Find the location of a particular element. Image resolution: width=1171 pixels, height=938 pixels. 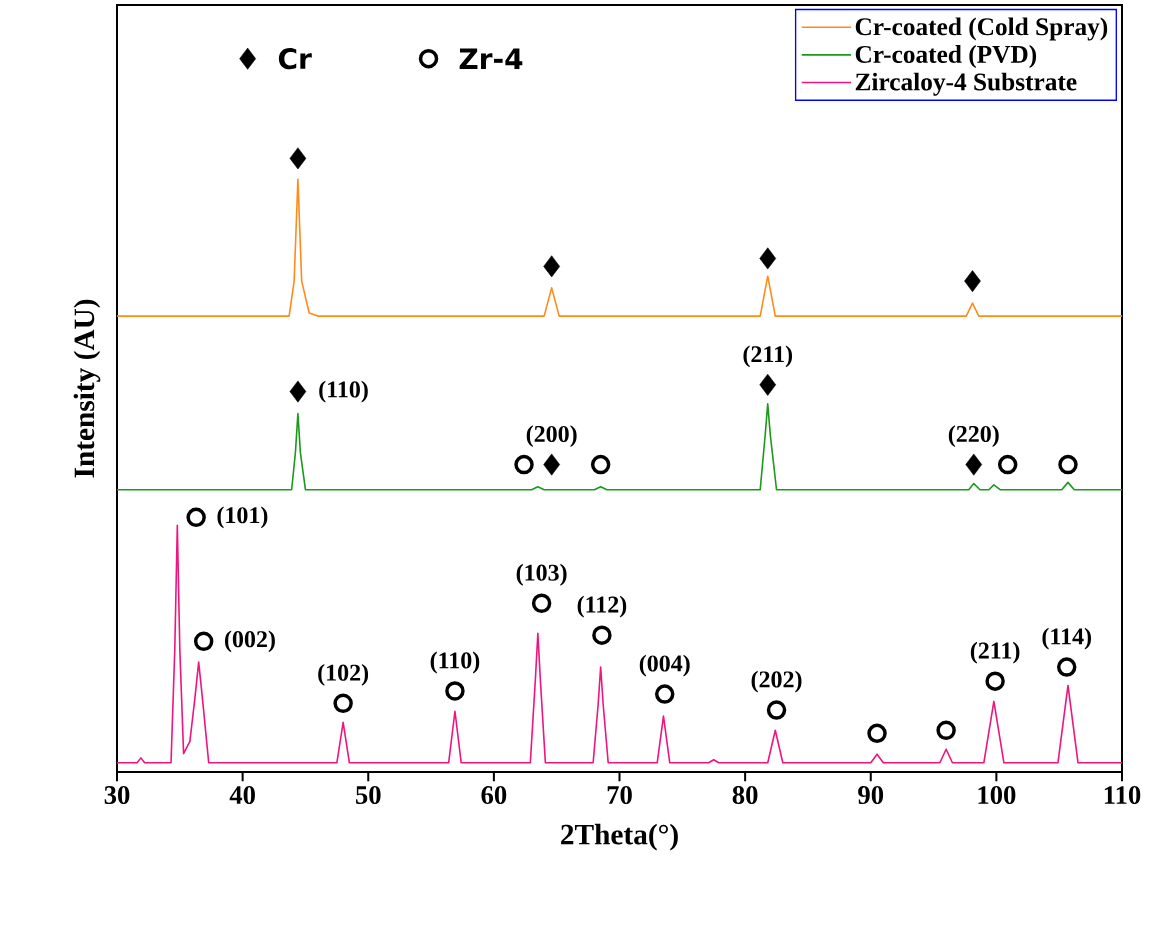

annotation: (112) is located at coordinates (602, 606).